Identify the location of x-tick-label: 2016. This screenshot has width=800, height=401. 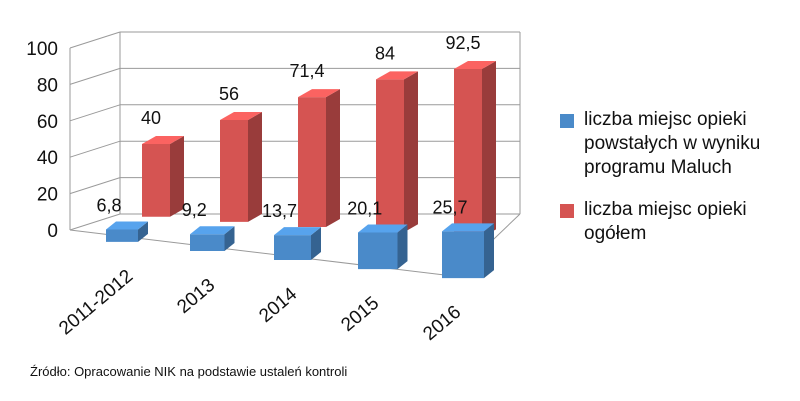
(442, 323).